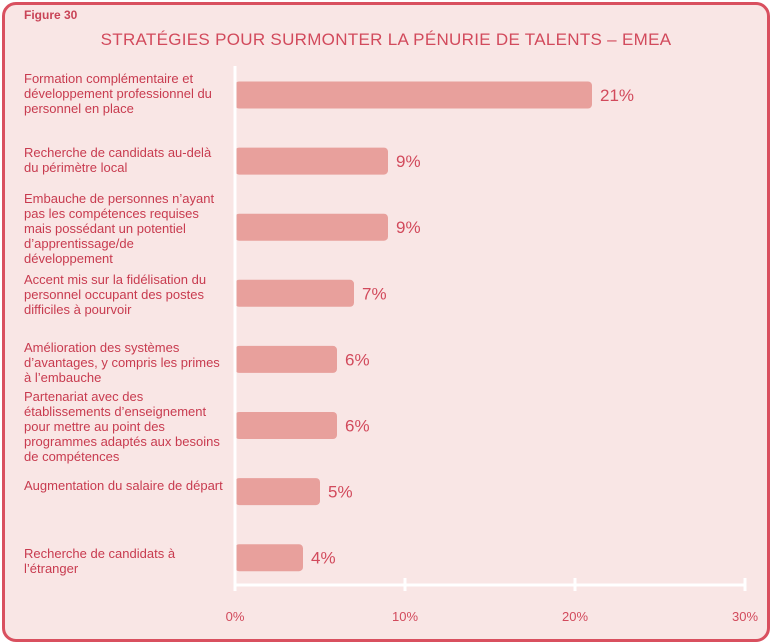 This screenshot has height=644, width=772. Describe the element at coordinates (374, 293) in the screenshot. I see `value-label: 7%` at that location.